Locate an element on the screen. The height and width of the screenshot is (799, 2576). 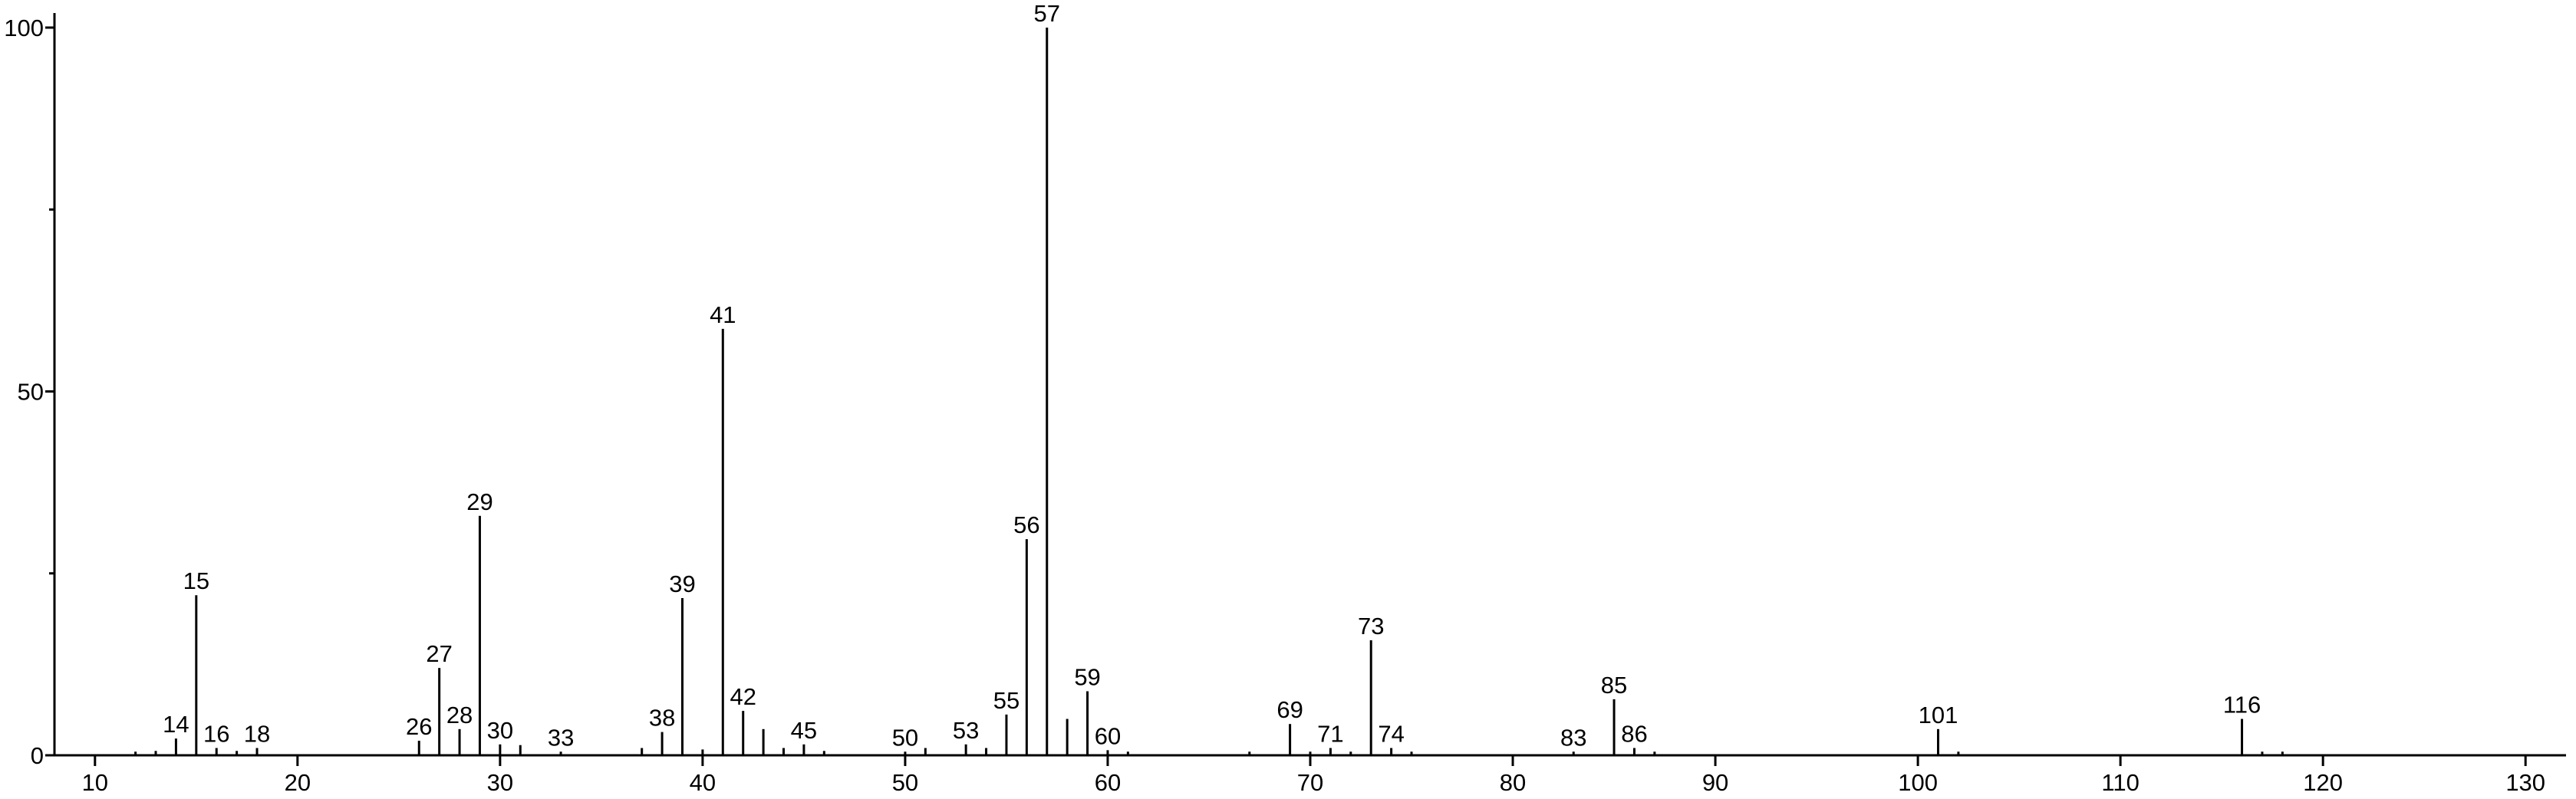
peak-label: 15 is located at coordinates (196, 580).